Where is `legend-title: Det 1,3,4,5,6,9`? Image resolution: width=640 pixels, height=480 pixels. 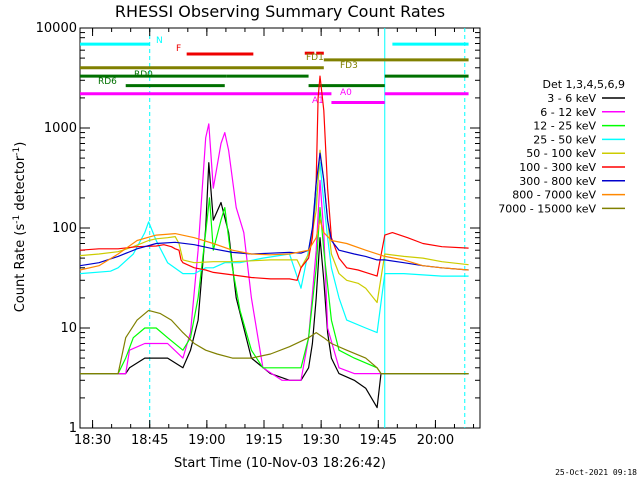
legend-title: Det 1,3,4,5,6,9 is located at coordinates (583, 84).